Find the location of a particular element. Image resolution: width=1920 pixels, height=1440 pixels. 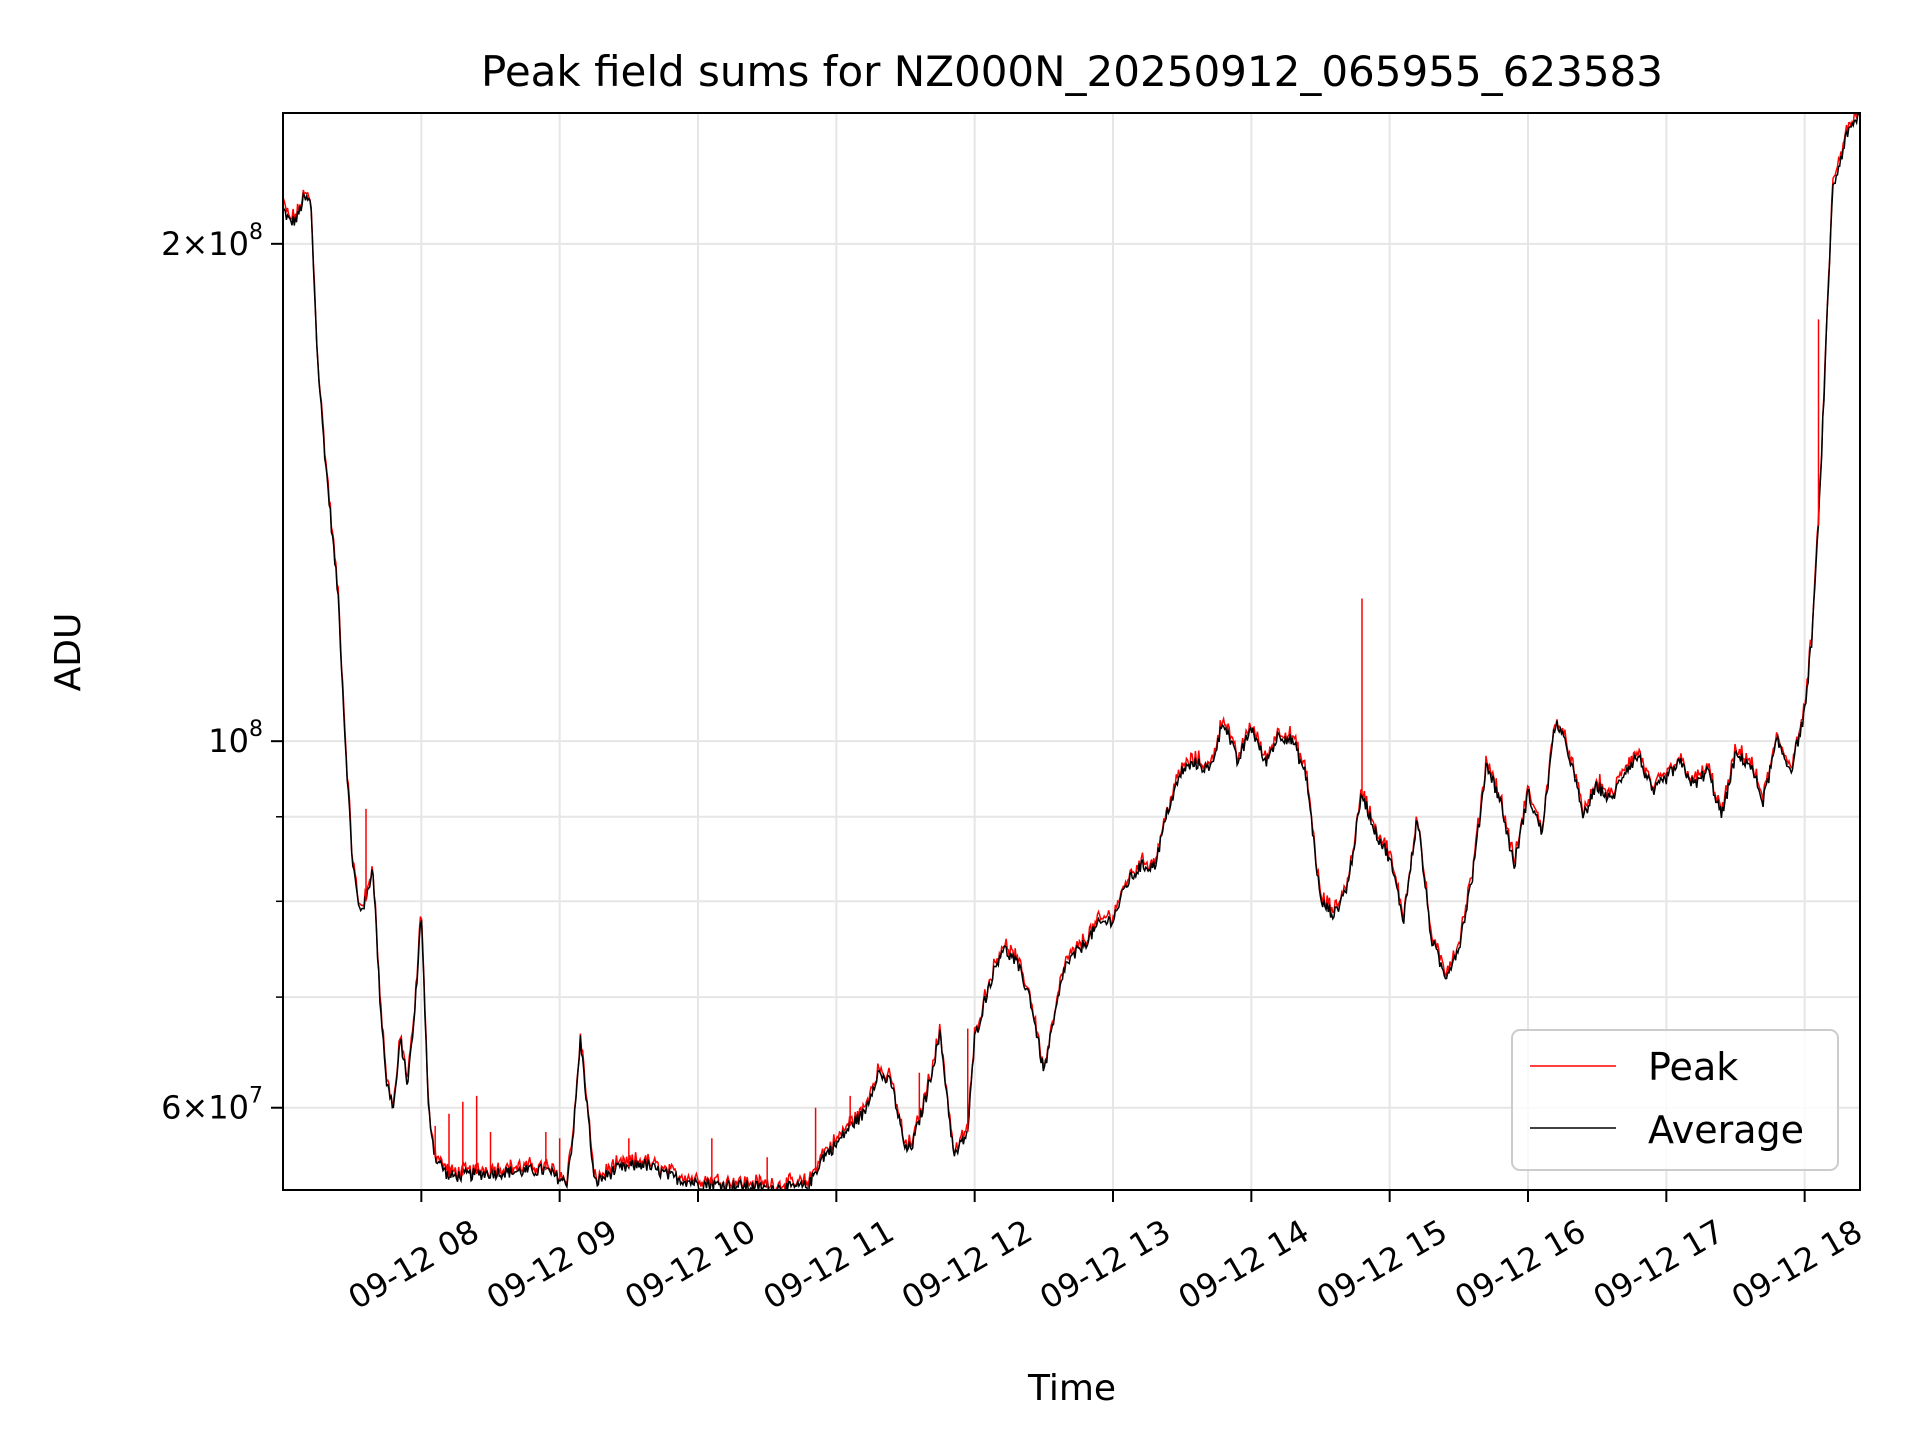

y-tick-label: 108 is located at coordinates (235, 738).